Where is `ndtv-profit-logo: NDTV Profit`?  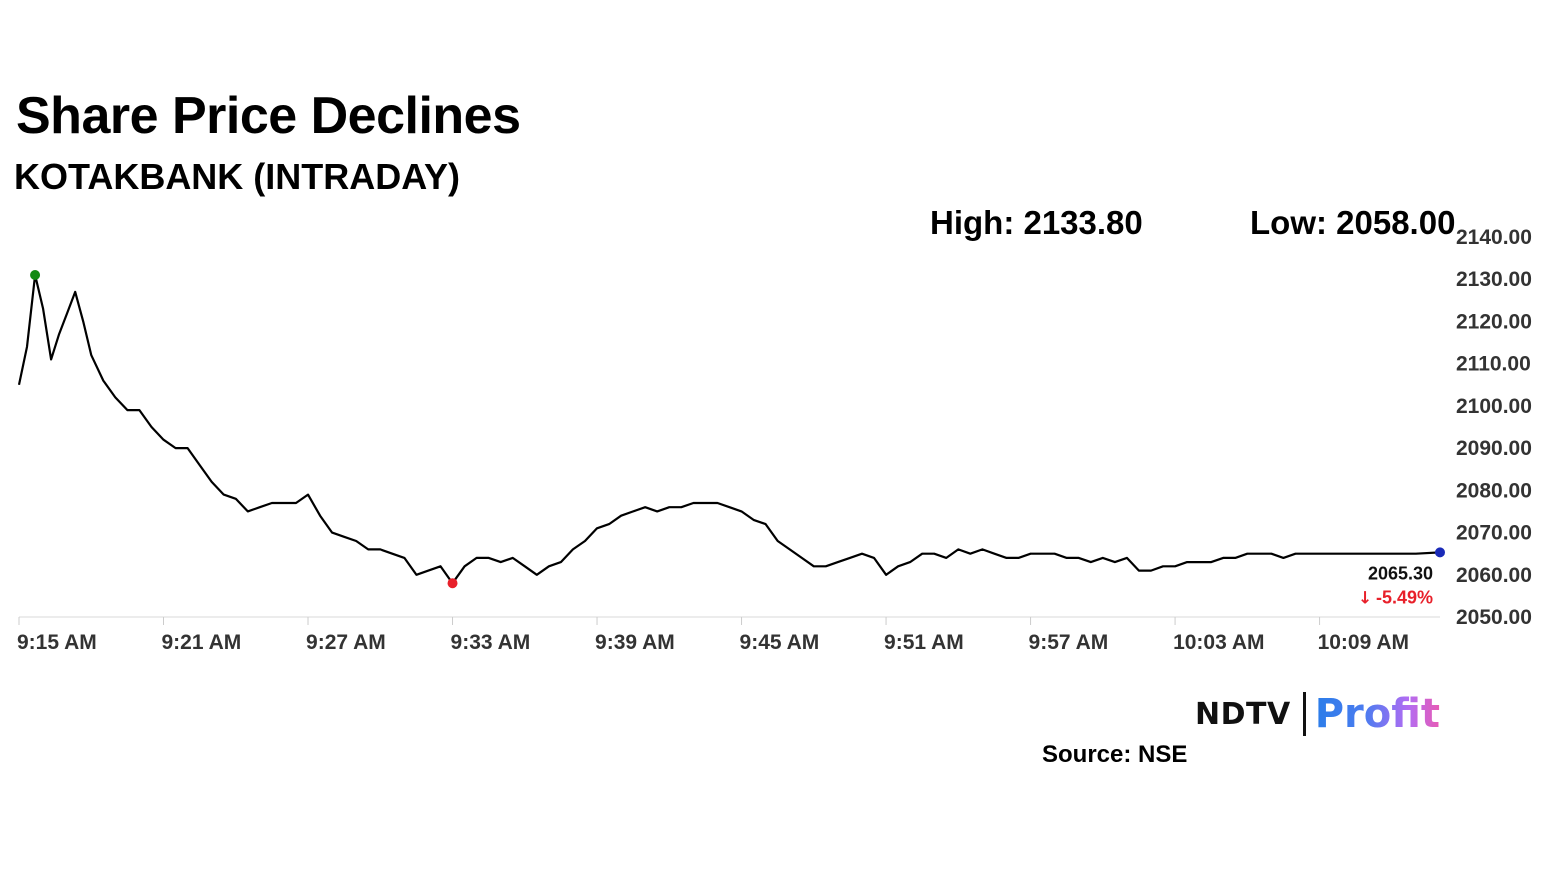
ndtv-profit-logo: NDTV Profit is located at coordinates (1317, 714).